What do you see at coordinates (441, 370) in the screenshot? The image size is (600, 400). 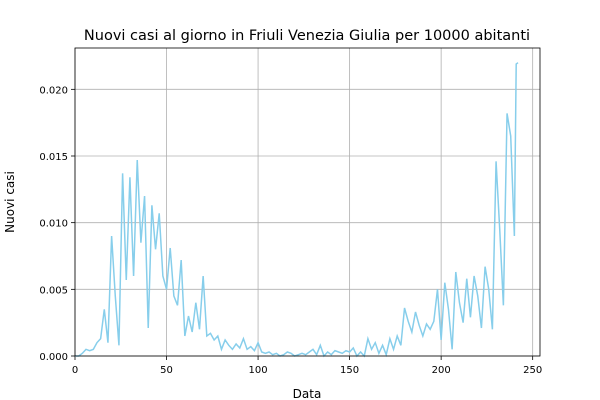 I see `x-tick-label: 200` at bounding box center [441, 370].